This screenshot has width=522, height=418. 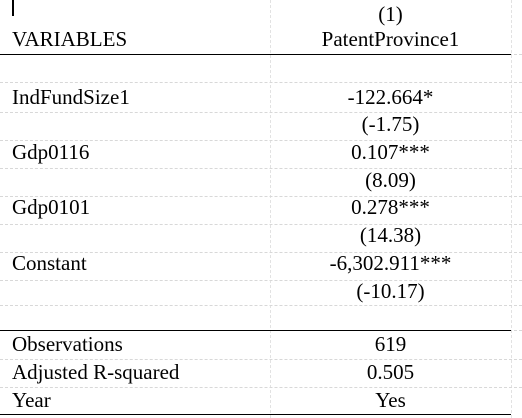 What do you see at coordinates (255, 330) in the screenshot?
I see `stats-rule` at bounding box center [255, 330].